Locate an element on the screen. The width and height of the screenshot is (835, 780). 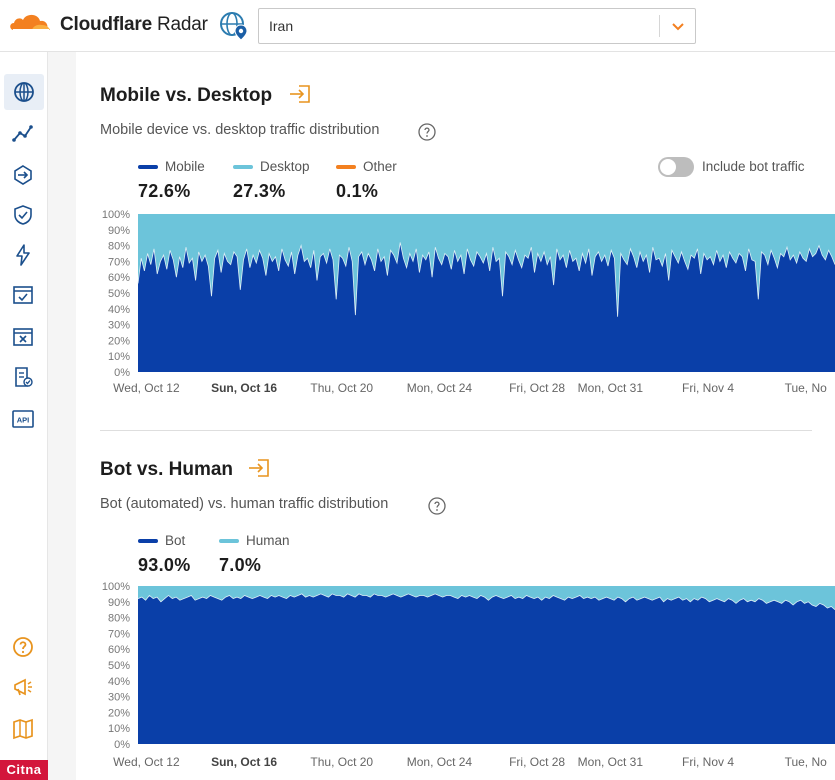
globe-icon is located at coordinates (24, 92).